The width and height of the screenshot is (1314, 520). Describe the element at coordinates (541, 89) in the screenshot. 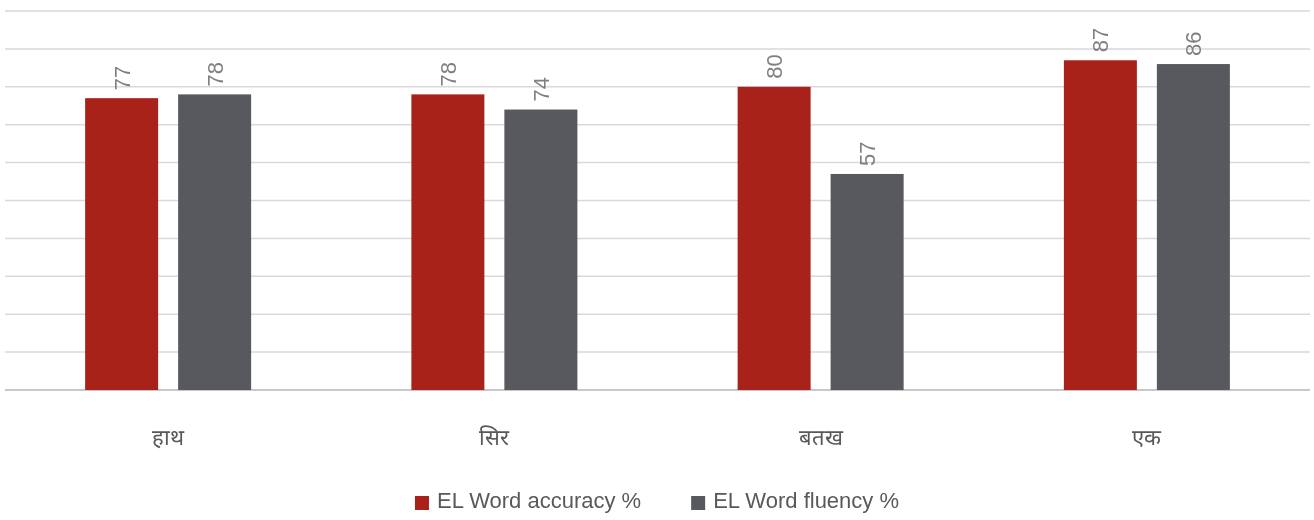

I see `data-label: 74` at that location.